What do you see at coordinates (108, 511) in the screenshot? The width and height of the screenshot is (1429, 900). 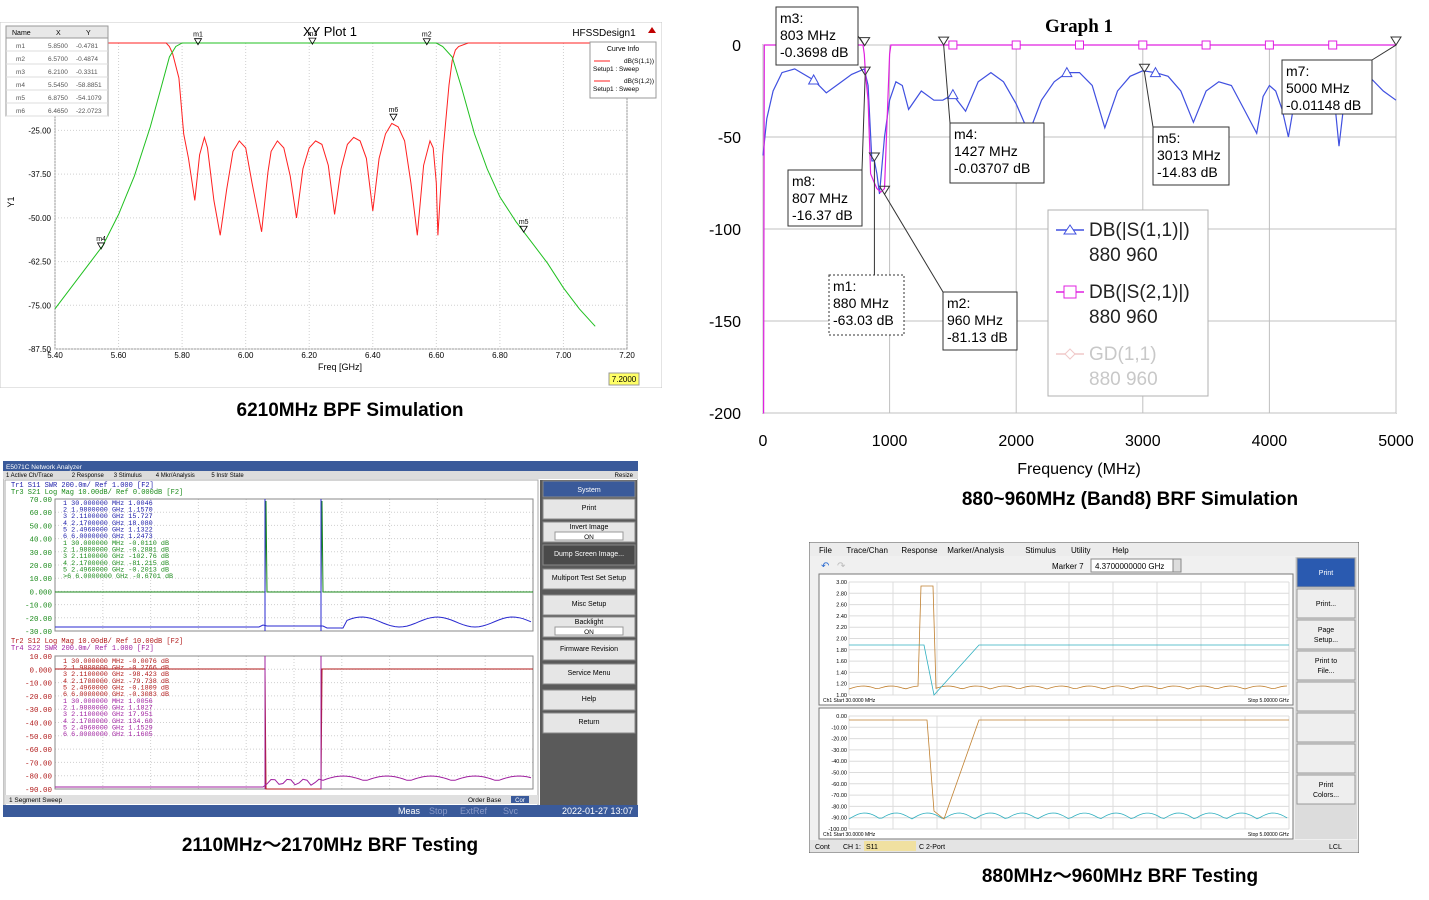 I see `marker-readout: 2 1.9800000 GHz 1.1570` at bounding box center [108, 511].